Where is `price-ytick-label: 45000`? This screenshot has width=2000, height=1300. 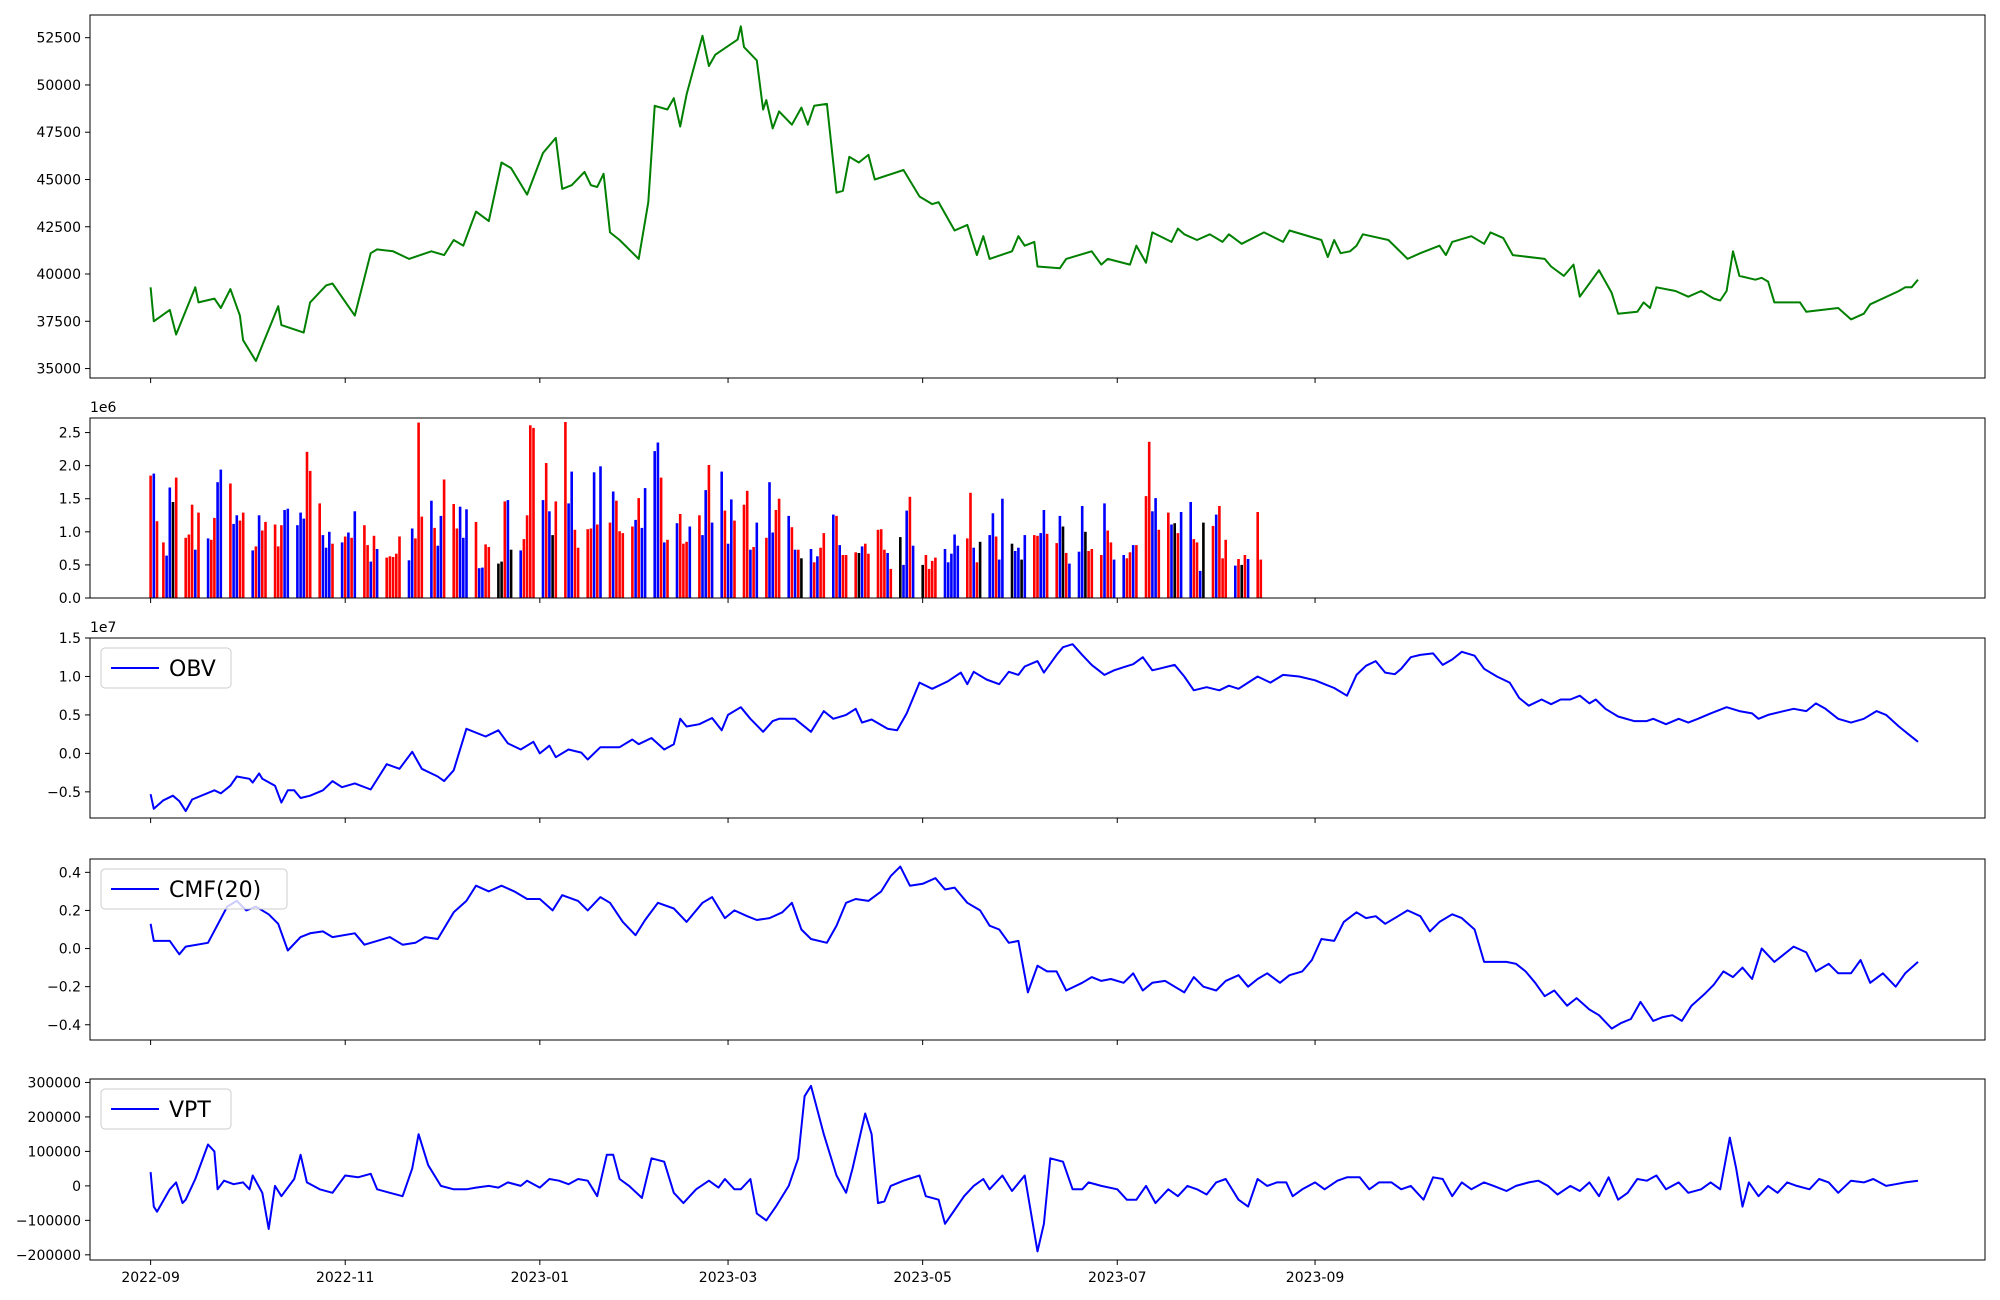
price-ytick-label: 45000 is located at coordinates (58, 180).